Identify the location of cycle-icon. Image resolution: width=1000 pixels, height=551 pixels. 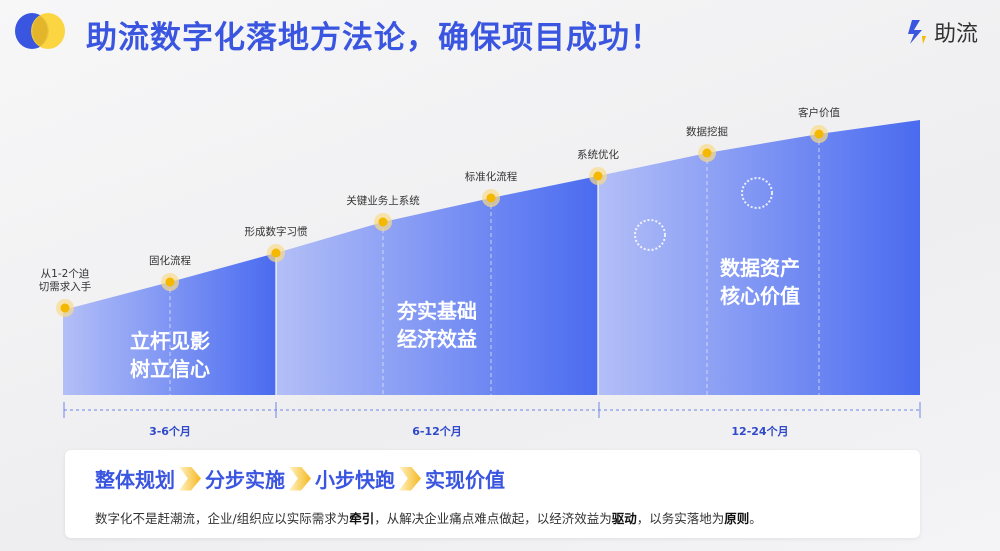
(703, 214).